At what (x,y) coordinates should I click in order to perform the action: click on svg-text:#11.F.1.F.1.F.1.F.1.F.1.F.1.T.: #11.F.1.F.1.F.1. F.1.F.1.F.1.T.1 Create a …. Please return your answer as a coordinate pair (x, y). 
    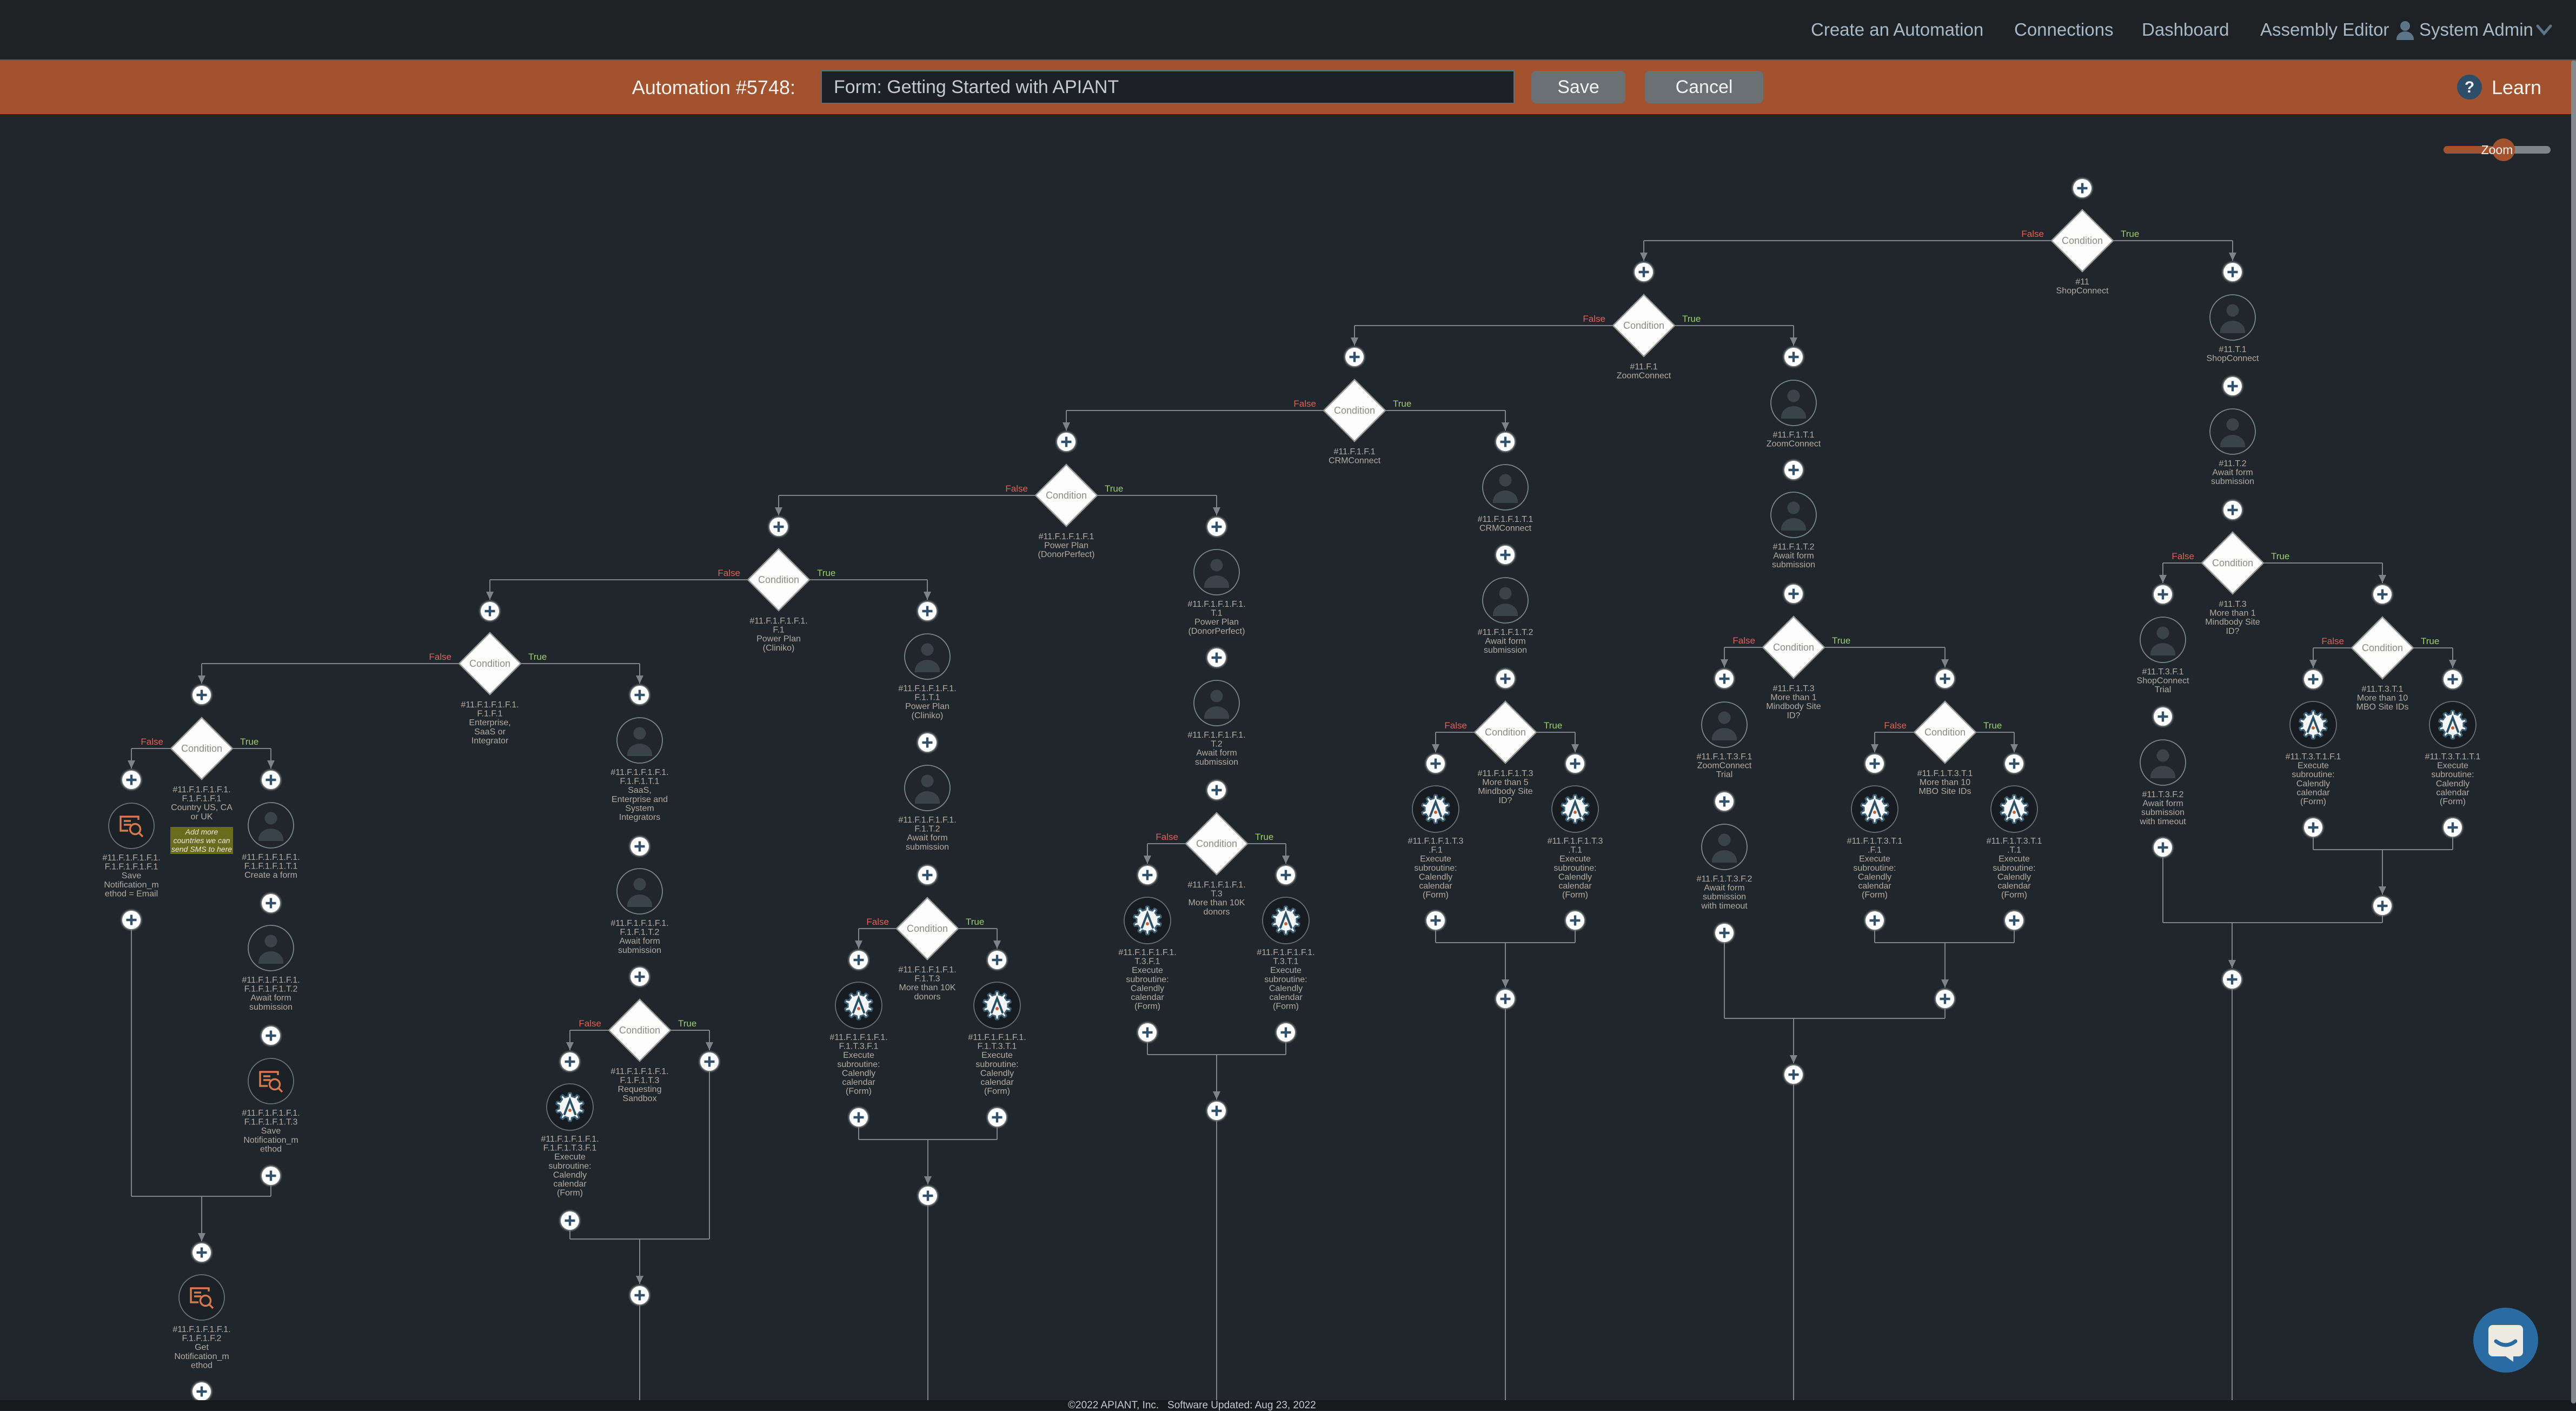
    Looking at the image, I should click on (271, 867).